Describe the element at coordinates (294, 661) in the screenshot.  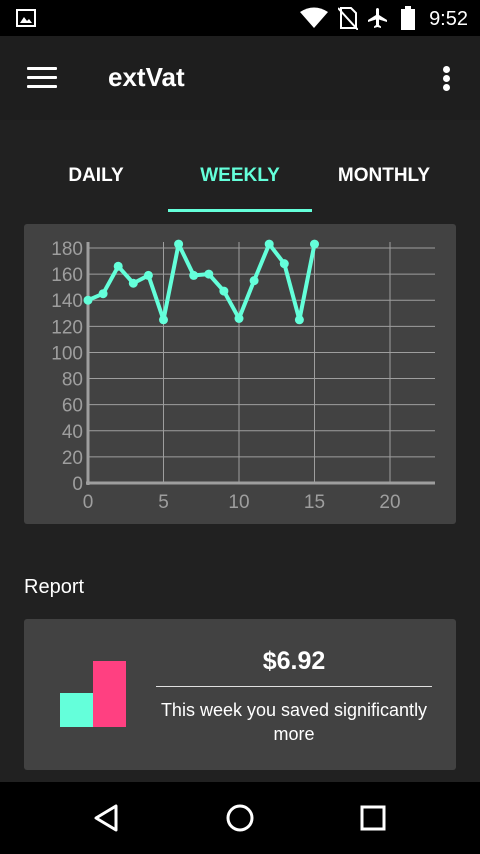
I see `report-amount: $6.92` at that location.